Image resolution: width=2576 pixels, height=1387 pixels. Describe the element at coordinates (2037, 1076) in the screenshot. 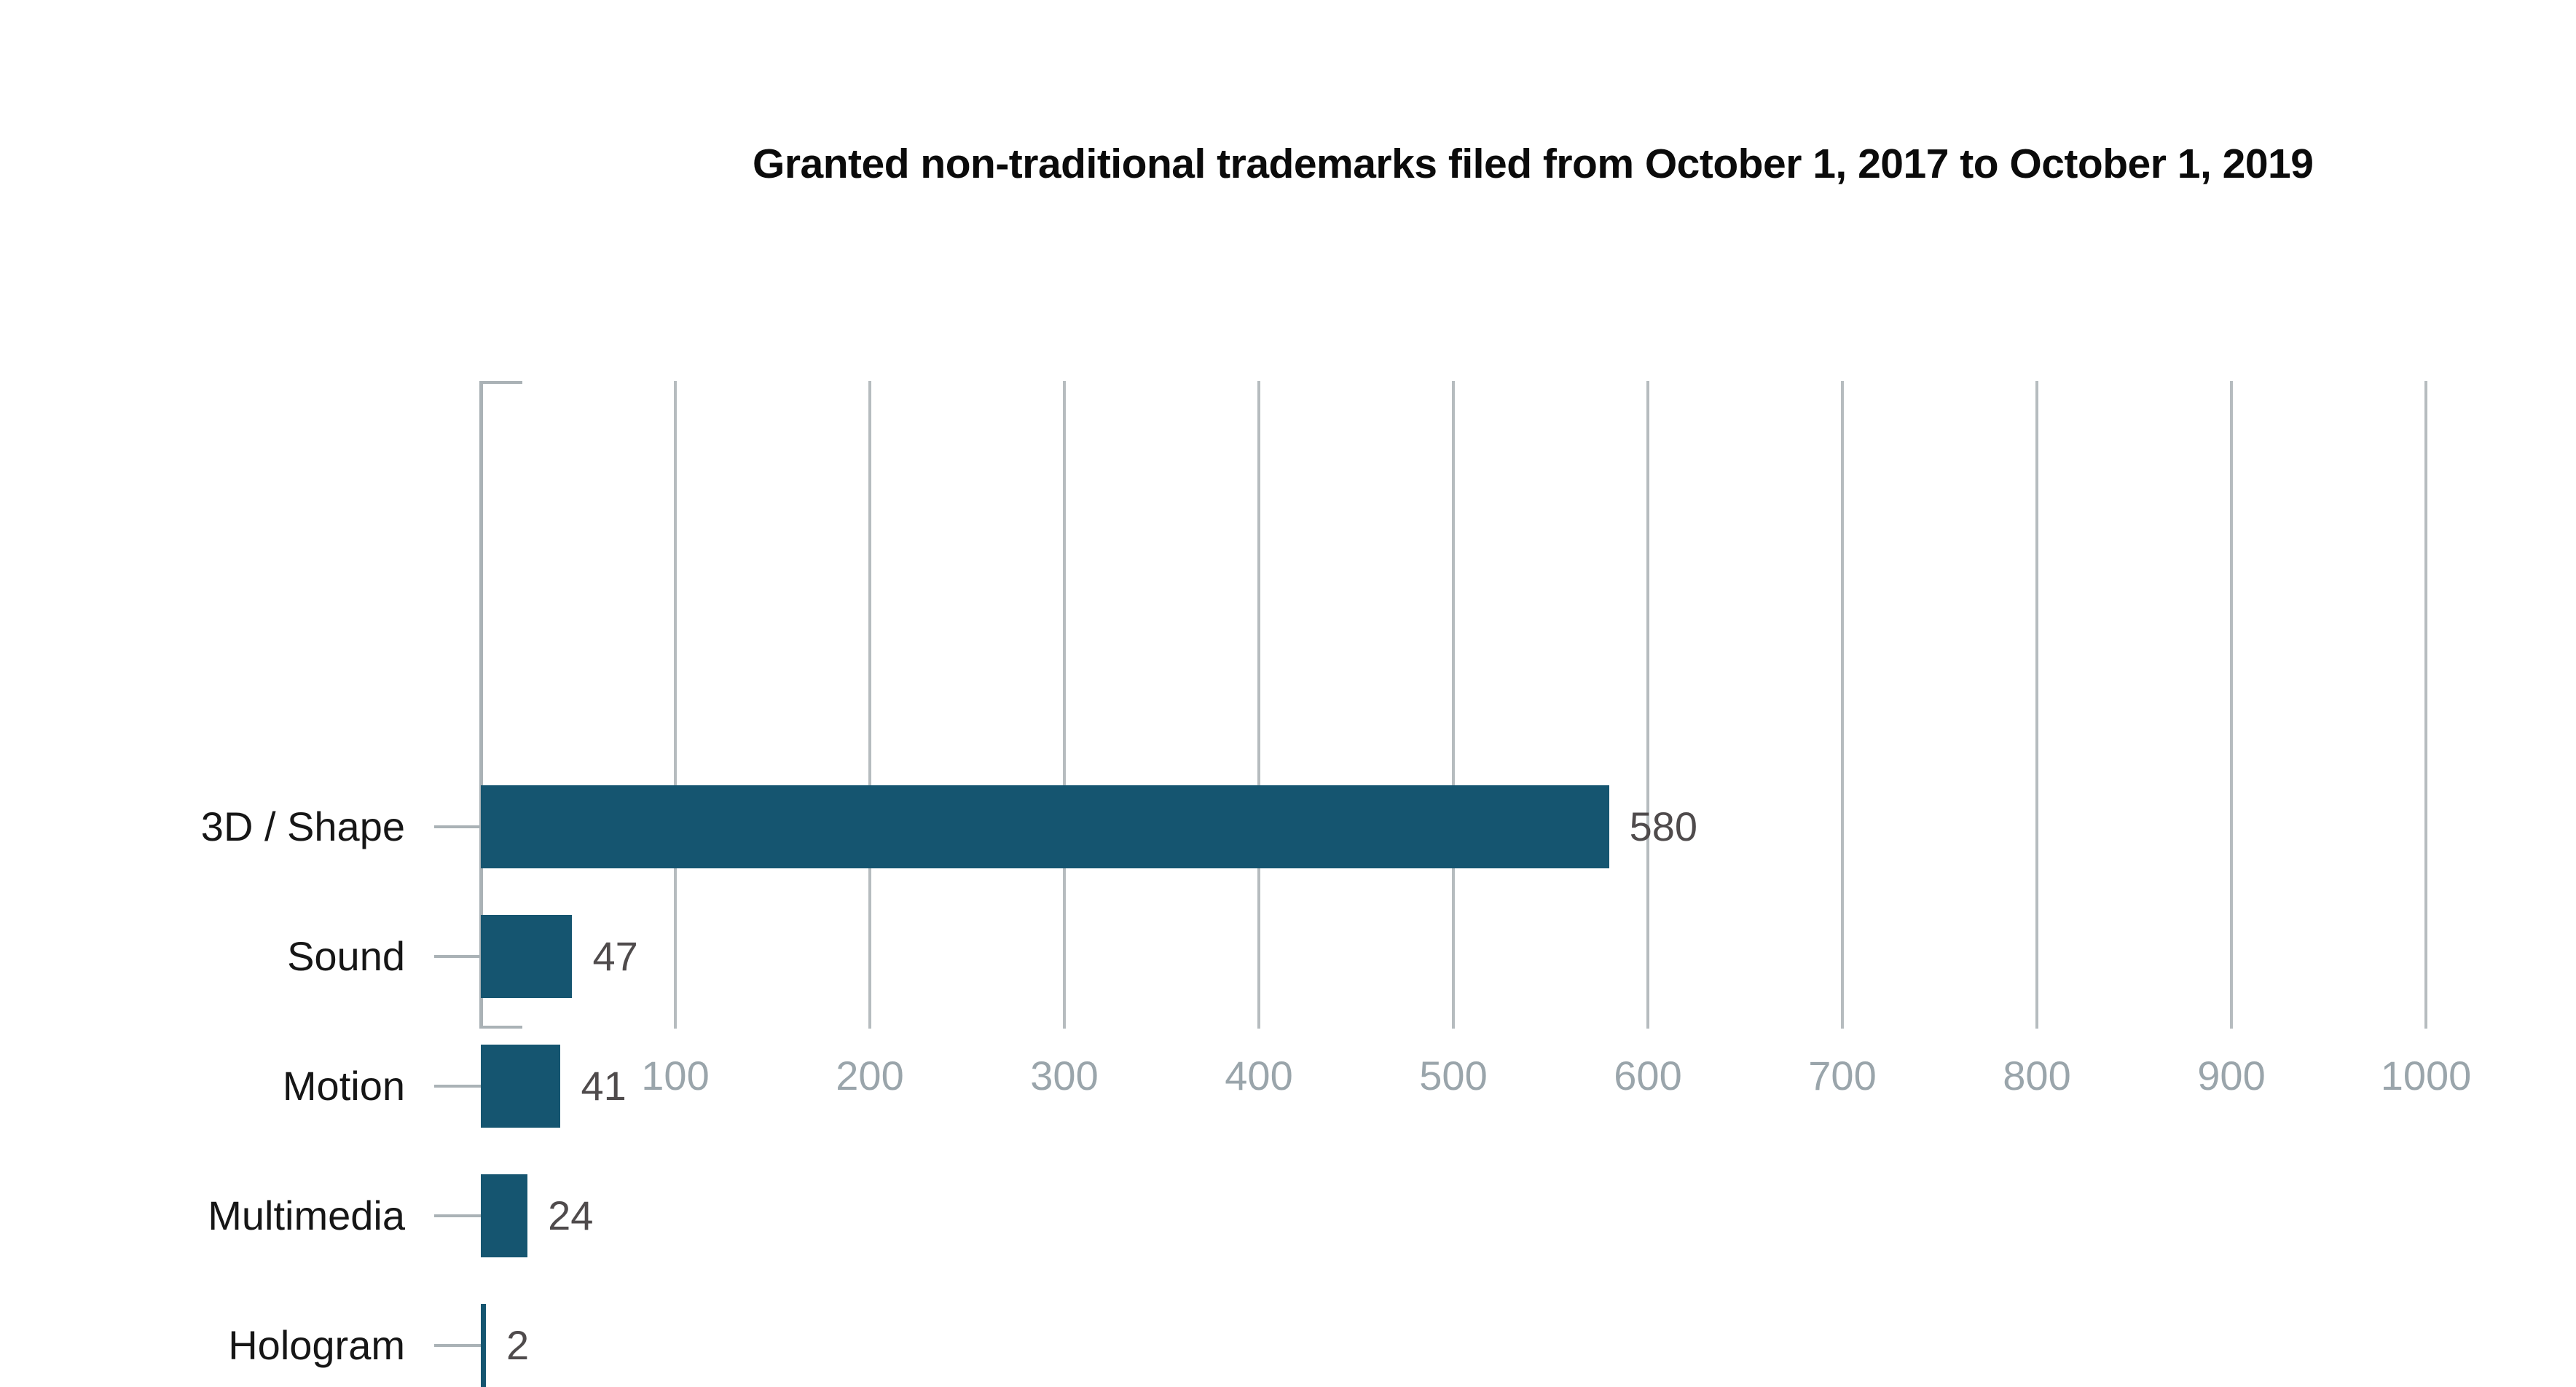

I see `x-tick-label-800: 800` at that location.